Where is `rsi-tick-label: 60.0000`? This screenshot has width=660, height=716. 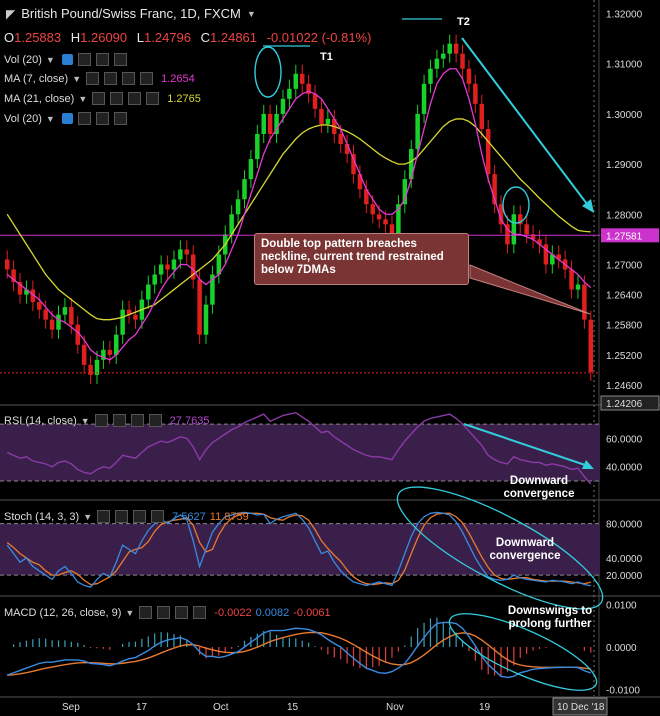 rsi-tick-label: 60.0000 is located at coordinates (624, 439).